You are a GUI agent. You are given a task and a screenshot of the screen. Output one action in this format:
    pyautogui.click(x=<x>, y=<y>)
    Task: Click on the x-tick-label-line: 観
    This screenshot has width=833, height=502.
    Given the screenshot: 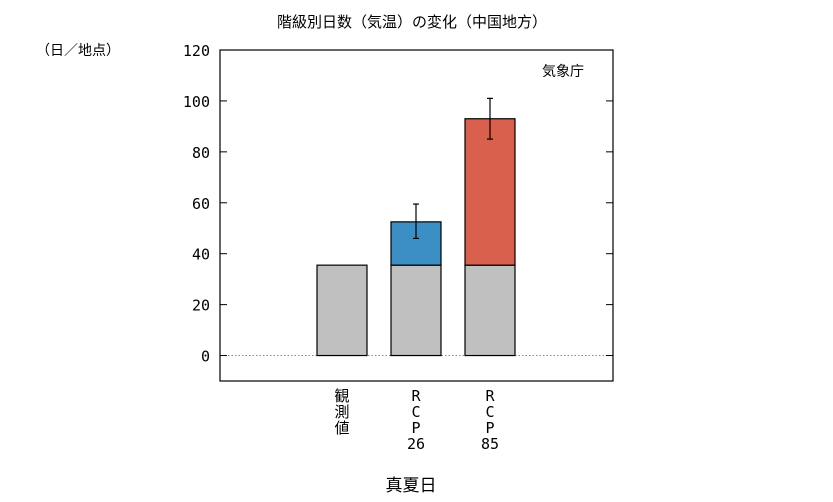 What is the action you would take?
    pyautogui.click(x=341, y=396)
    